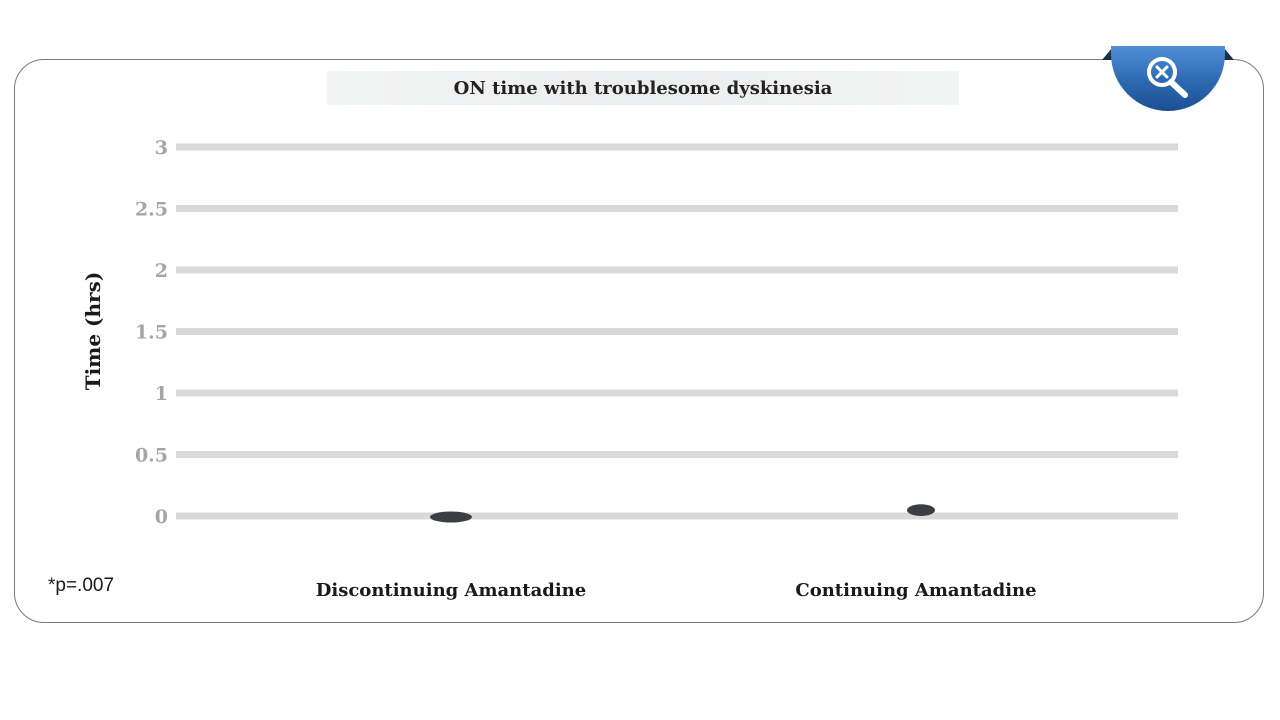  What do you see at coordinates (161, 271) in the screenshot?
I see `y-tick-label: 2` at bounding box center [161, 271].